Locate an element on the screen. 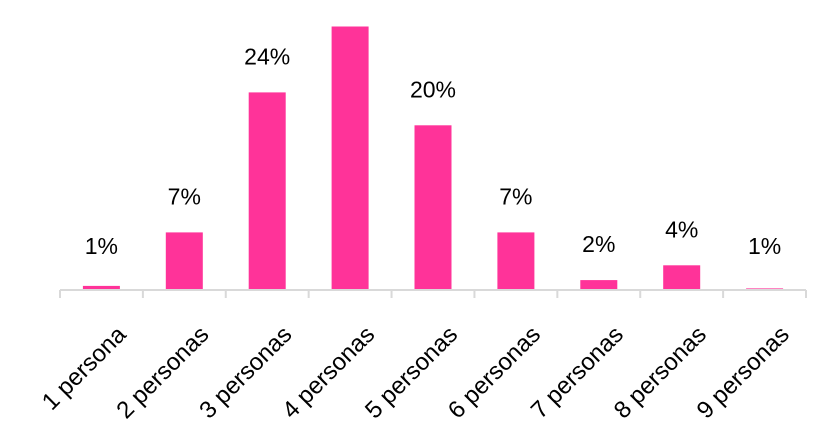 The width and height of the screenshot is (838, 428). data-label: 24% is located at coordinates (267, 56).